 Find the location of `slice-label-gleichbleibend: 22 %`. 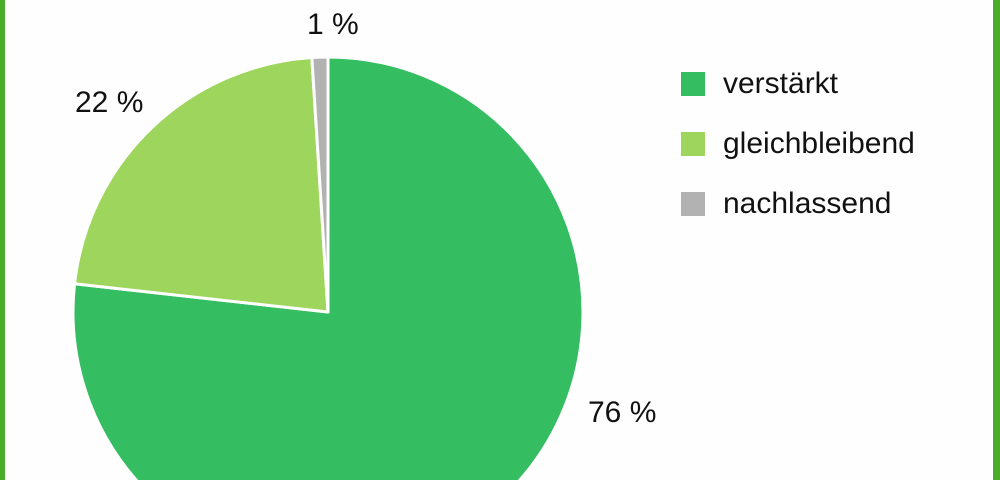

slice-label-gleichbleibend: 22 % is located at coordinates (109, 102).